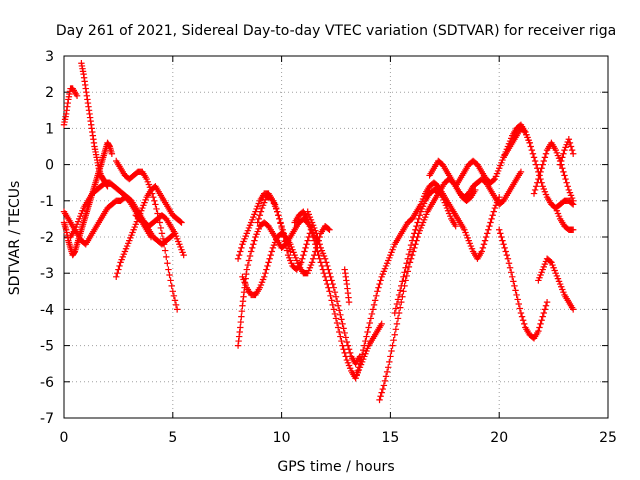 The width and height of the screenshot is (640, 480). Describe the element at coordinates (286, 260) in the screenshot. I see `series-sat-k` at that location.